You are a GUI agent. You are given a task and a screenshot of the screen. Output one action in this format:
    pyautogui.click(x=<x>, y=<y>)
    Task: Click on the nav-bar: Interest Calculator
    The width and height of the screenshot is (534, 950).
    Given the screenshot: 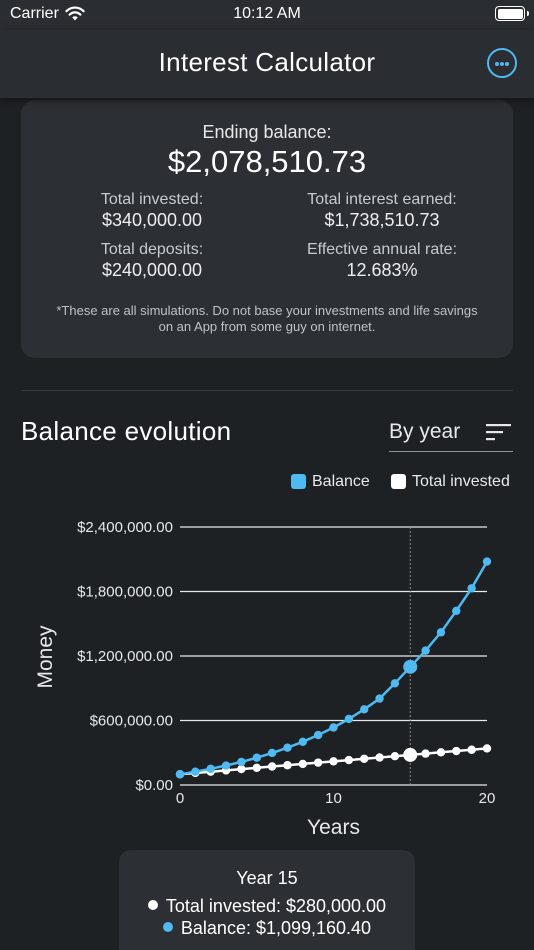 What is the action you would take?
    pyautogui.click(x=267, y=64)
    